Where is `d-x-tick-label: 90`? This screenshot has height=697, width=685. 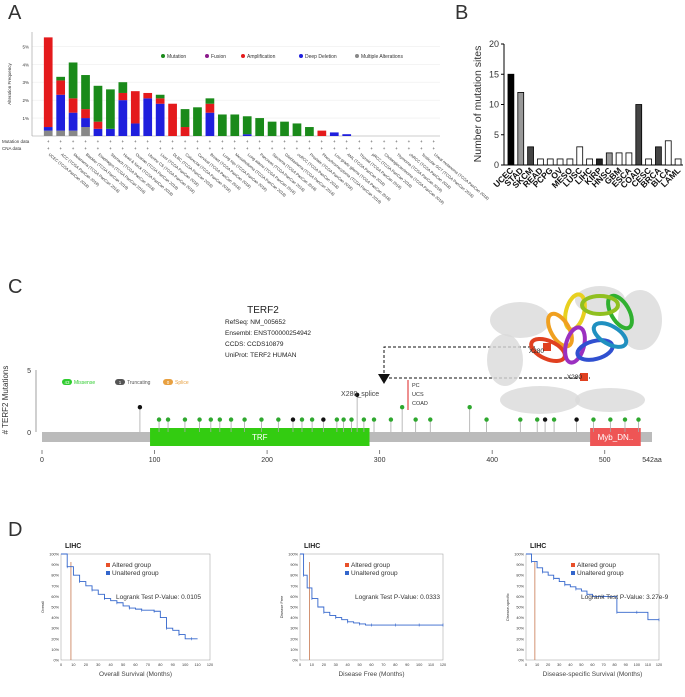 d-x-tick-label: 90 is located at coordinates (626, 665).